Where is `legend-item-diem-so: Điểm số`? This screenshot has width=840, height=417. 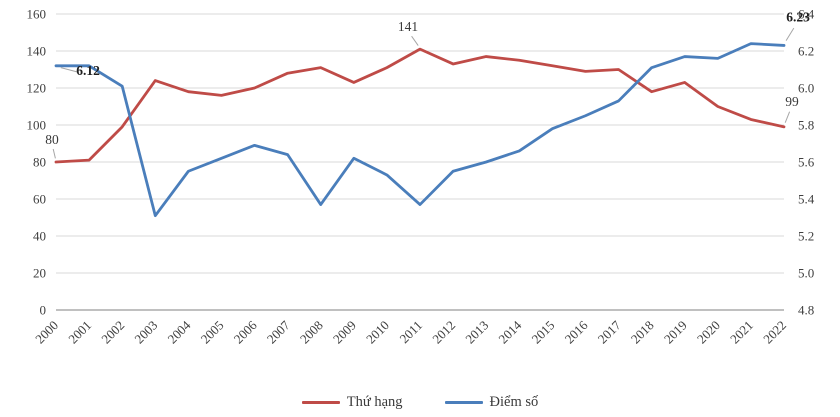
legend-item-diem-so: Điểm số is located at coordinates (491, 402).